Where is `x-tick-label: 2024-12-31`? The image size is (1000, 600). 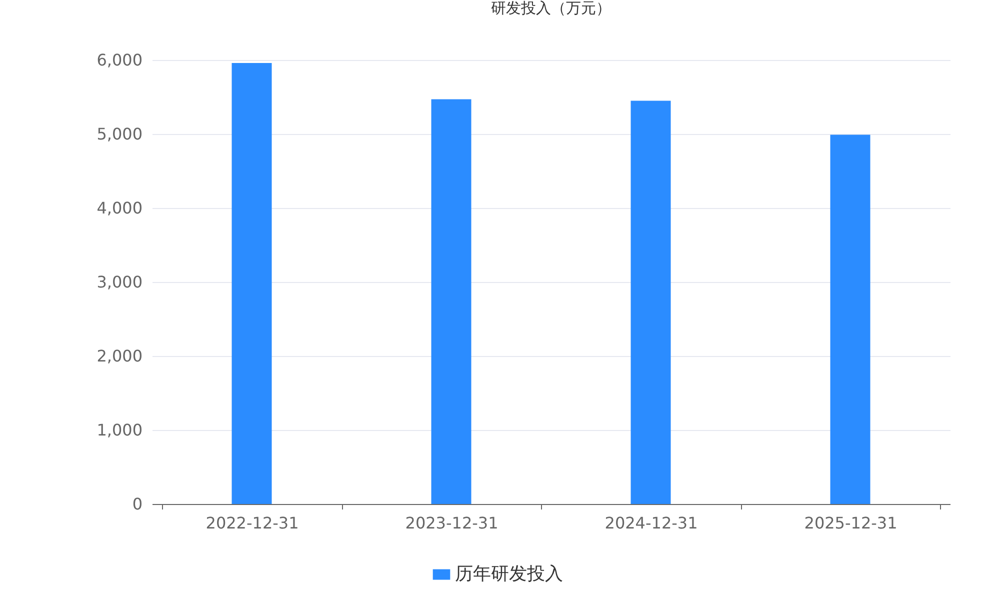
x-tick-label: 2024-12-31 is located at coordinates (651, 523).